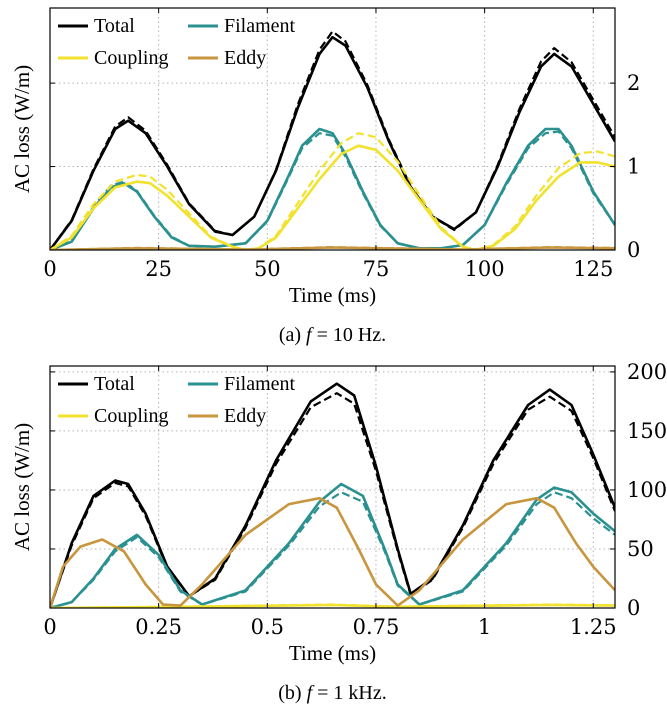 The image size is (667, 710). I want to click on x-tick-label: 1.25, so click(593, 627).